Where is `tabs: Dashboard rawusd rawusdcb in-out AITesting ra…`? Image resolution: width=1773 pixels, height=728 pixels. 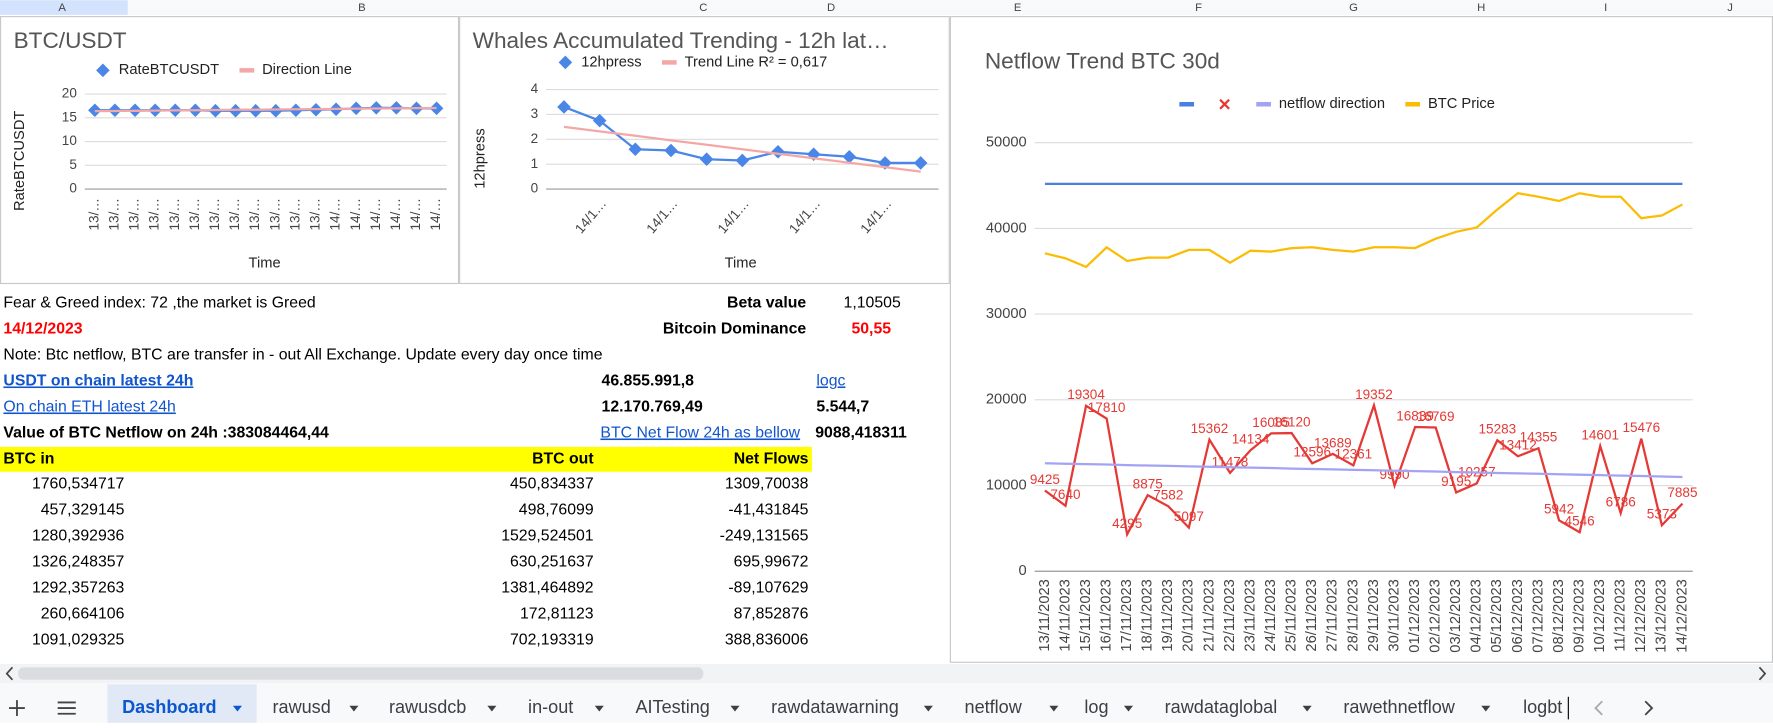
tabs: Dashboard rawusd rawusdcb in-out AITesting ra… is located at coordinates (845, 708).